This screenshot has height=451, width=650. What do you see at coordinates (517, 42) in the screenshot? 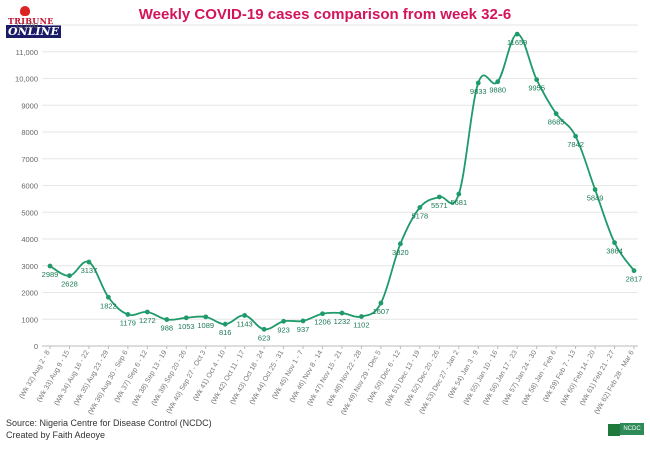
I see `data-label: 11659` at bounding box center [517, 42].